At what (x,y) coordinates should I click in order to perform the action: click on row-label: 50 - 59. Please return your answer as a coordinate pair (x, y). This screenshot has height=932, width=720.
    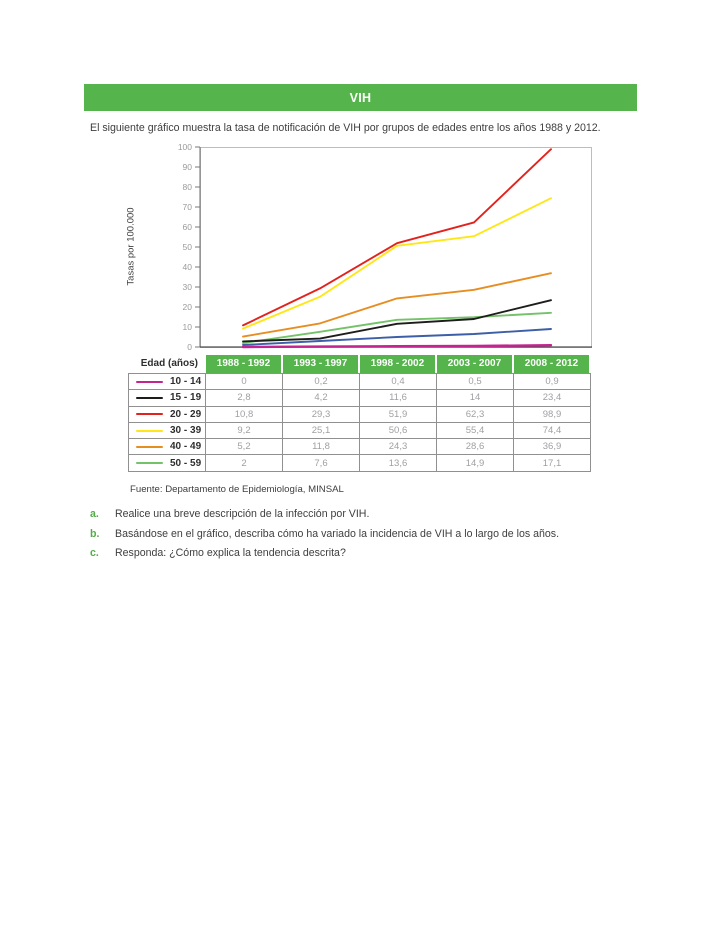
    Looking at the image, I should click on (186, 463).